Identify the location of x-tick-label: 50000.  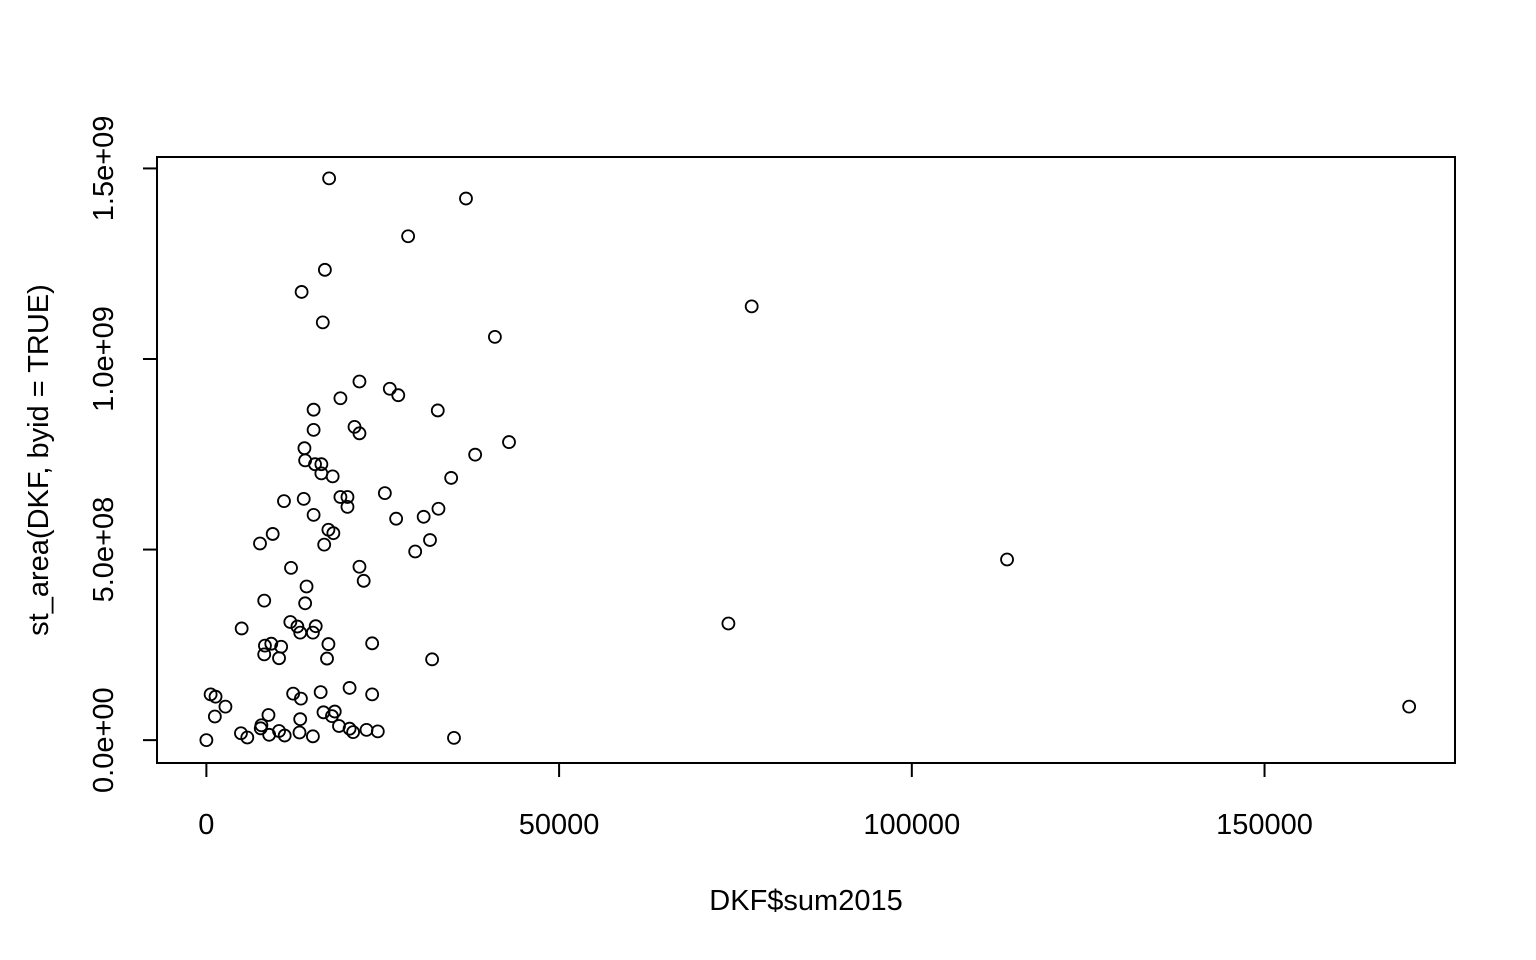
(559, 825).